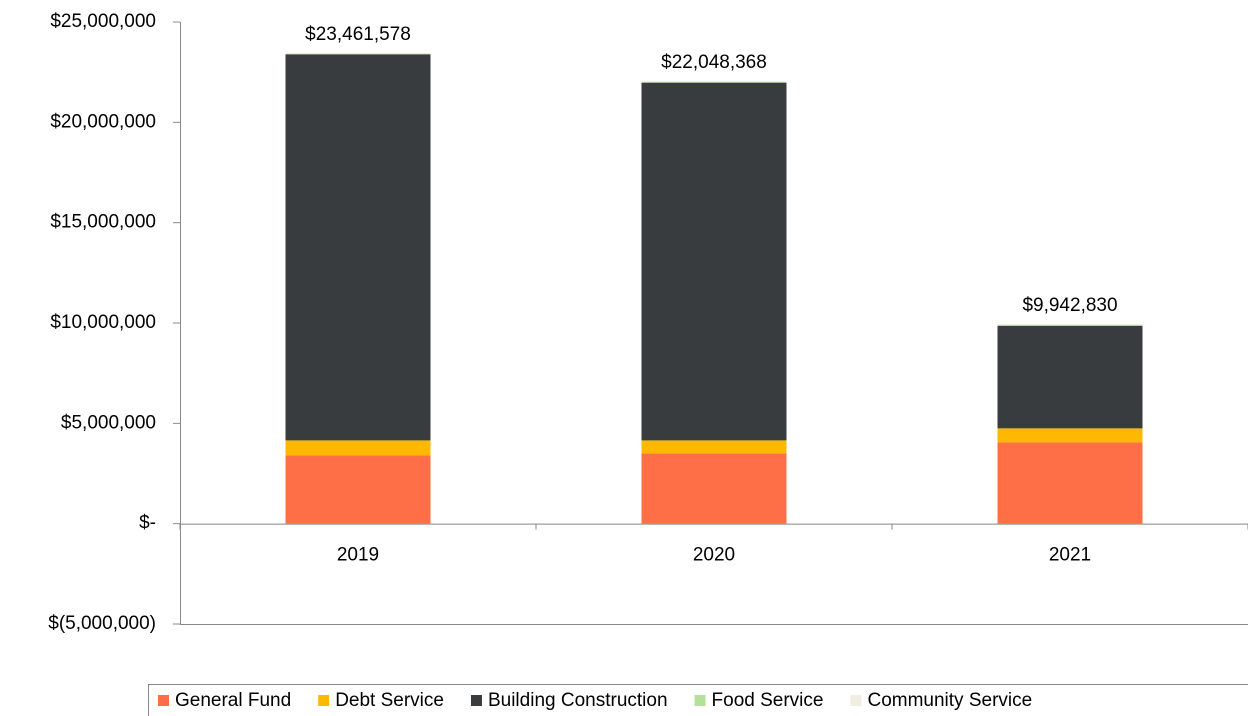 The height and width of the screenshot is (716, 1248). I want to click on x-tick-label: 2021, so click(1070, 555).